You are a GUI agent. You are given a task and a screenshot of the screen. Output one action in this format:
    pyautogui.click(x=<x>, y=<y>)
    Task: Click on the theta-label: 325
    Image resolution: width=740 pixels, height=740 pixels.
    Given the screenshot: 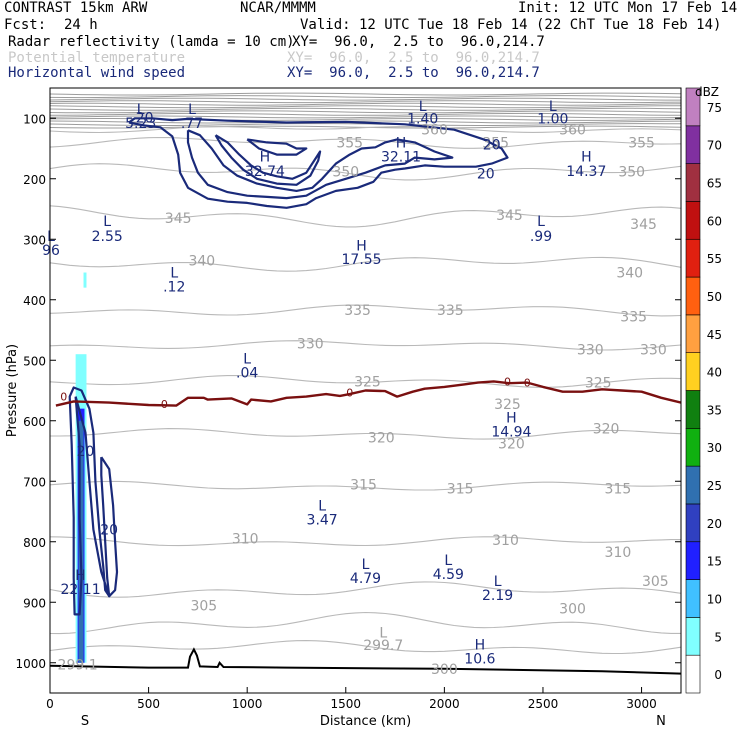 What is the action you would take?
    pyautogui.click(x=507, y=405)
    